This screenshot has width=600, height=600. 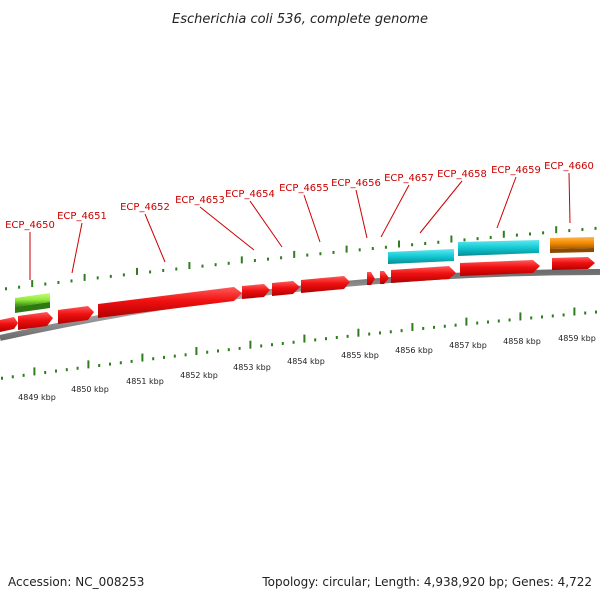 I want to click on scale-tick-track, so click(x=299, y=343).